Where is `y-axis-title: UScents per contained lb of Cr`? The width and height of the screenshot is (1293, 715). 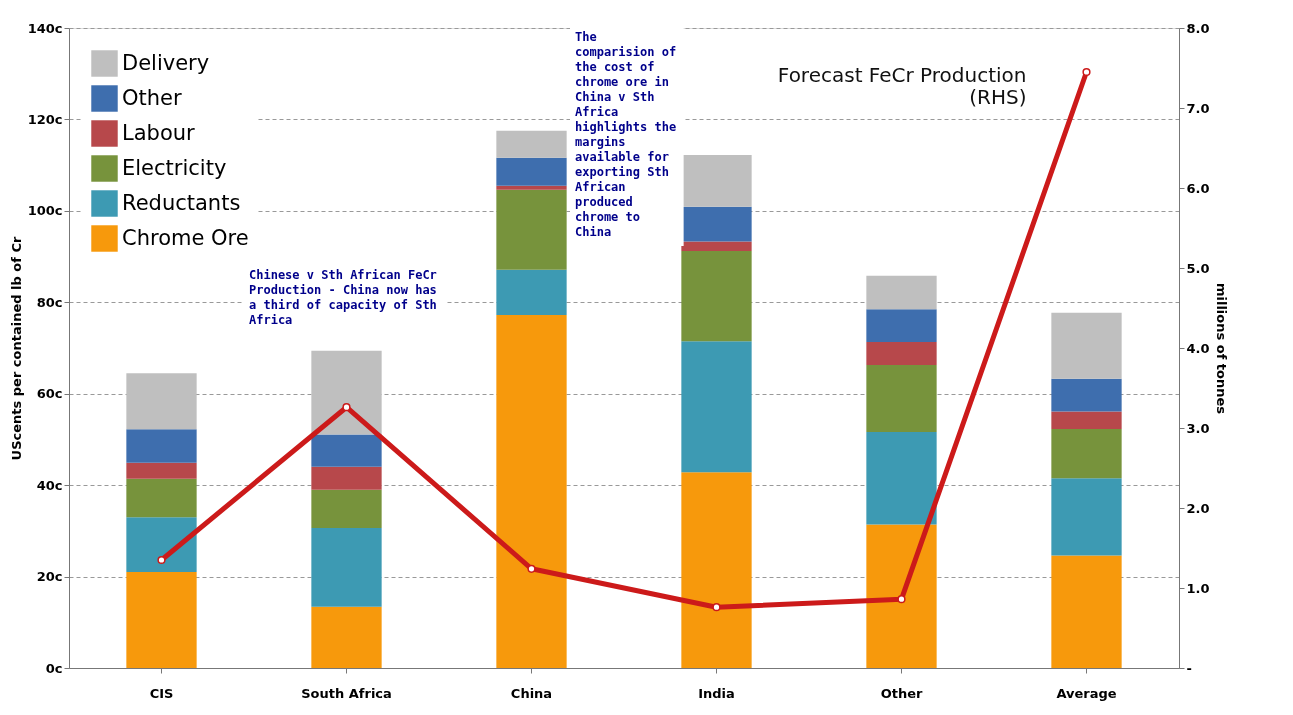 y-axis-title: UScents per contained lb of Cr is located at coordinates (16, 348).